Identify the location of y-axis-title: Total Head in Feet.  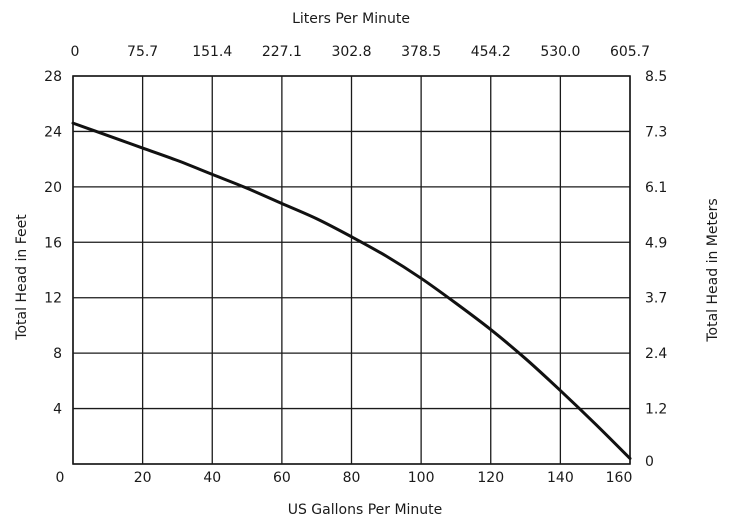
(22, 277).